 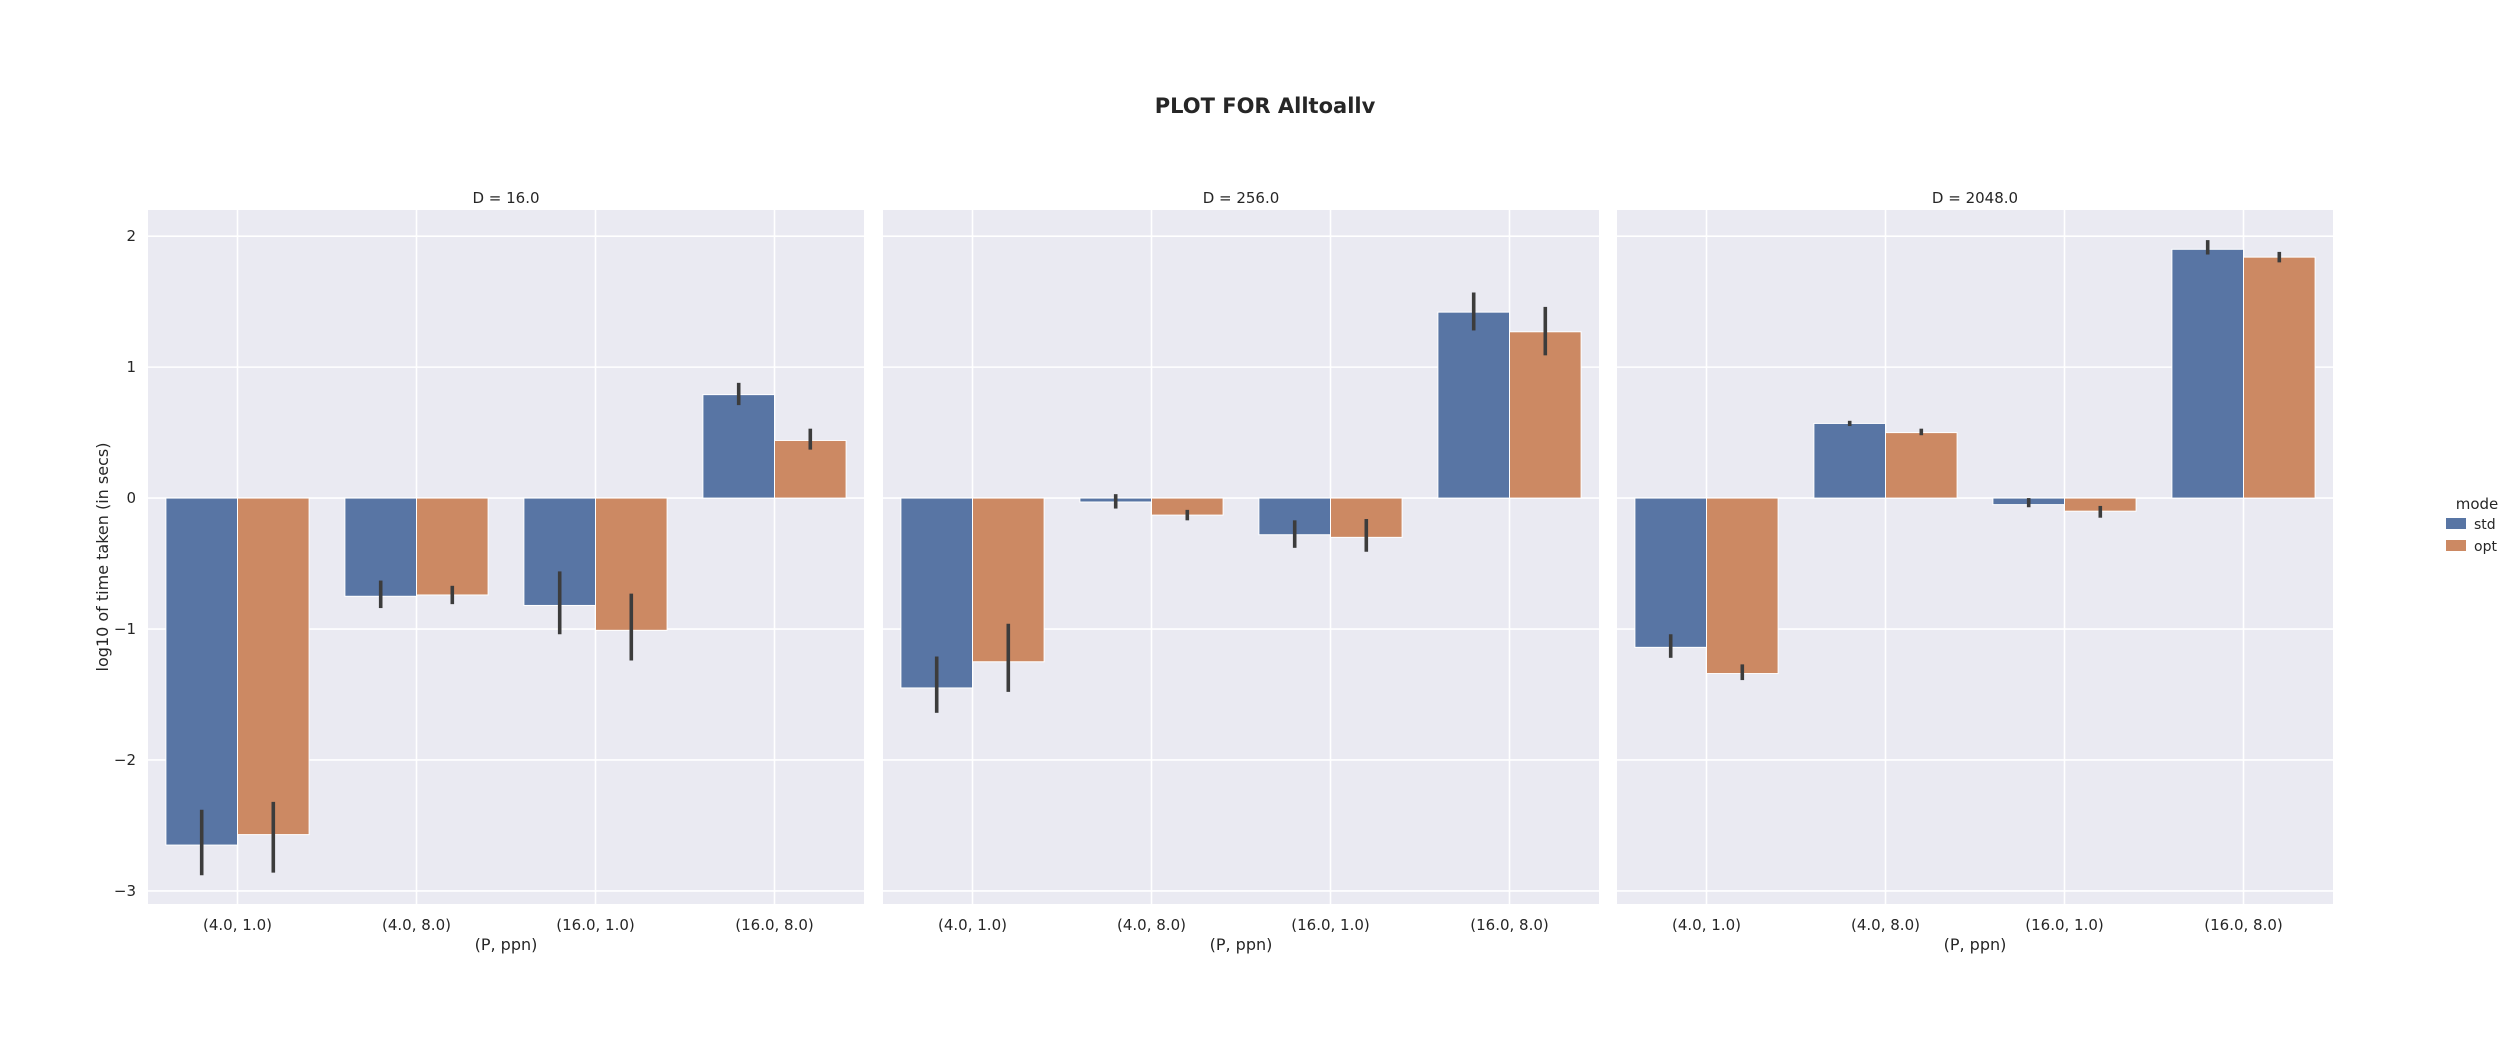 What do you see at coordinates (131, 236) in the screenshot?
I see `y-tick-label: 2` at bounding box center [131, 236].